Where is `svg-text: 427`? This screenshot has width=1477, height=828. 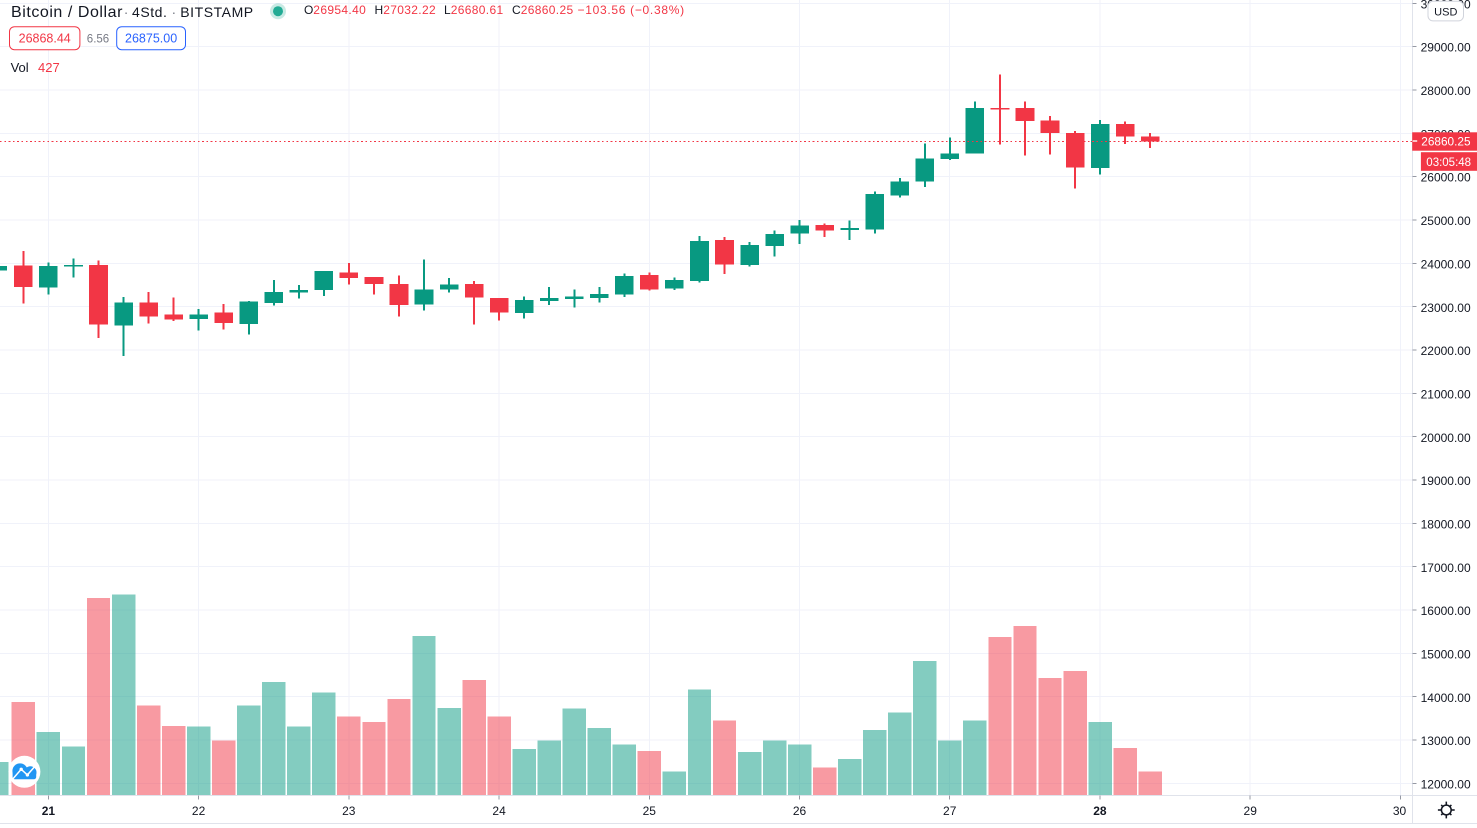 svg-text: 427 is located at coordinates (49, 67).